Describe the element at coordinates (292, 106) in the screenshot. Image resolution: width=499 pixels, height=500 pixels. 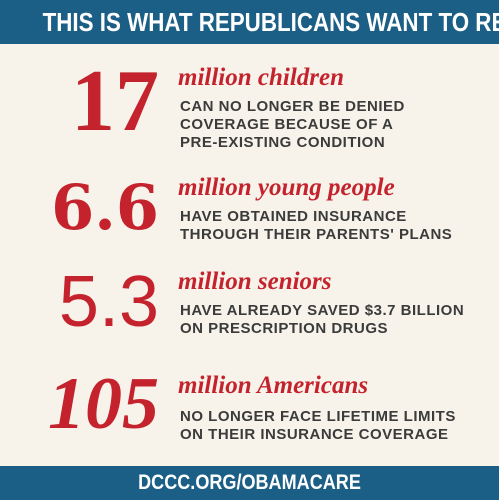
I see `stat-description-line: CAN NO LONGER BE DENIED` at that location.